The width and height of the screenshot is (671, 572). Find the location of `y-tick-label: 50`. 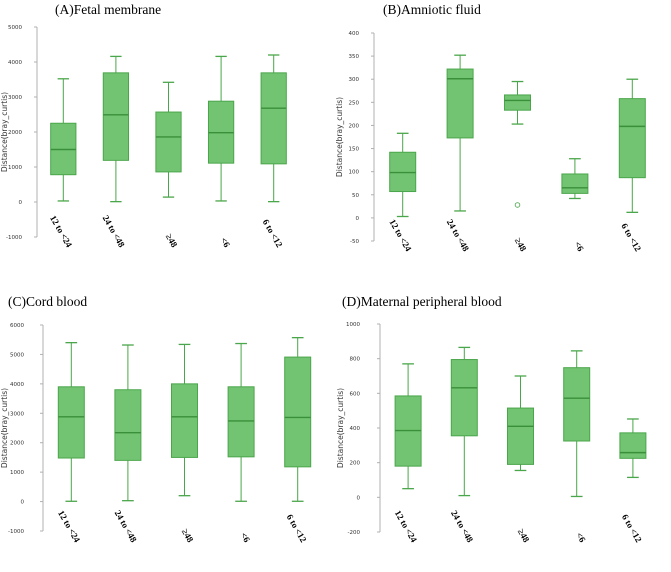

y-tick-label: 50 is located at coordinates (355, 196).